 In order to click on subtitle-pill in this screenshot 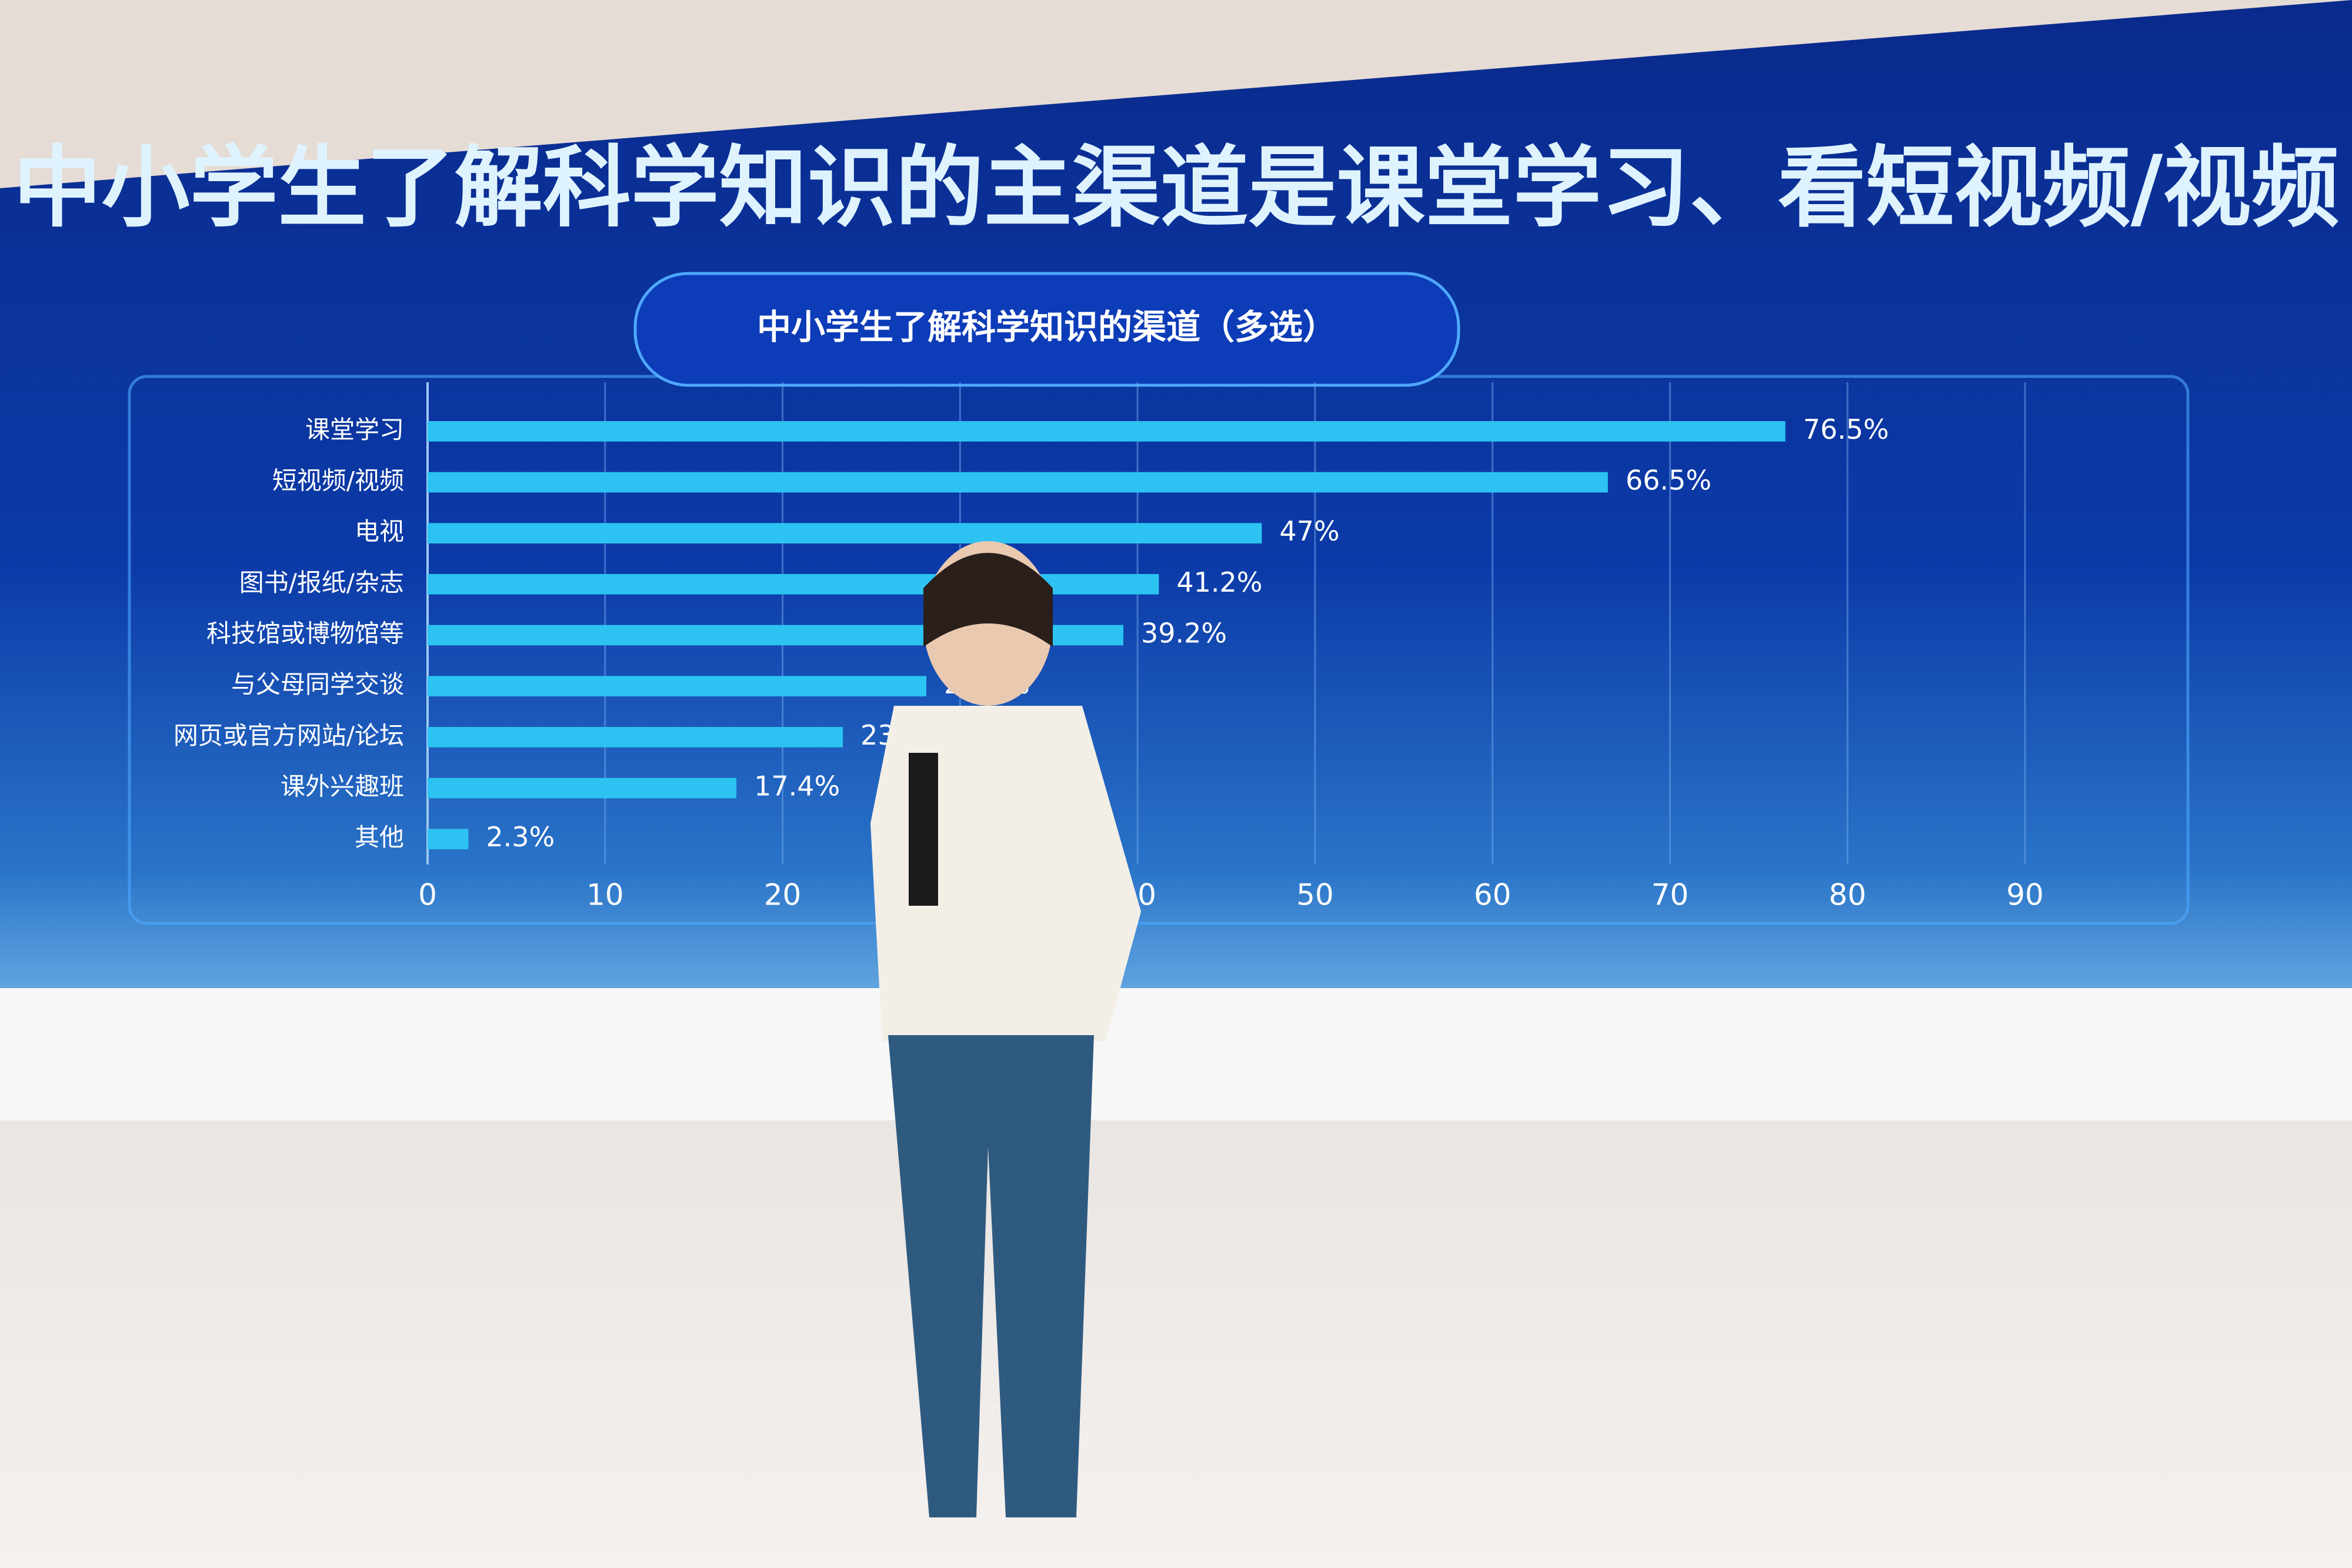, I will do `click(1046, 329)`.